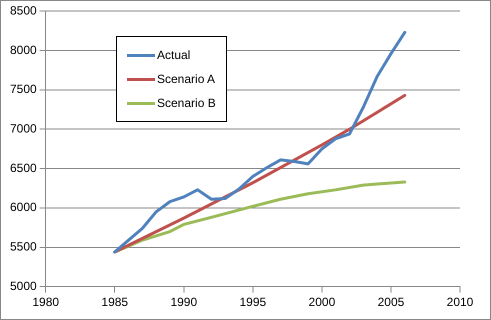 Image resolution: width=491 pixels, height=320 pixels. Describe the element at coordinates (186, 79) in the screenshot. I see `legend-label: Scenario A` at that location.